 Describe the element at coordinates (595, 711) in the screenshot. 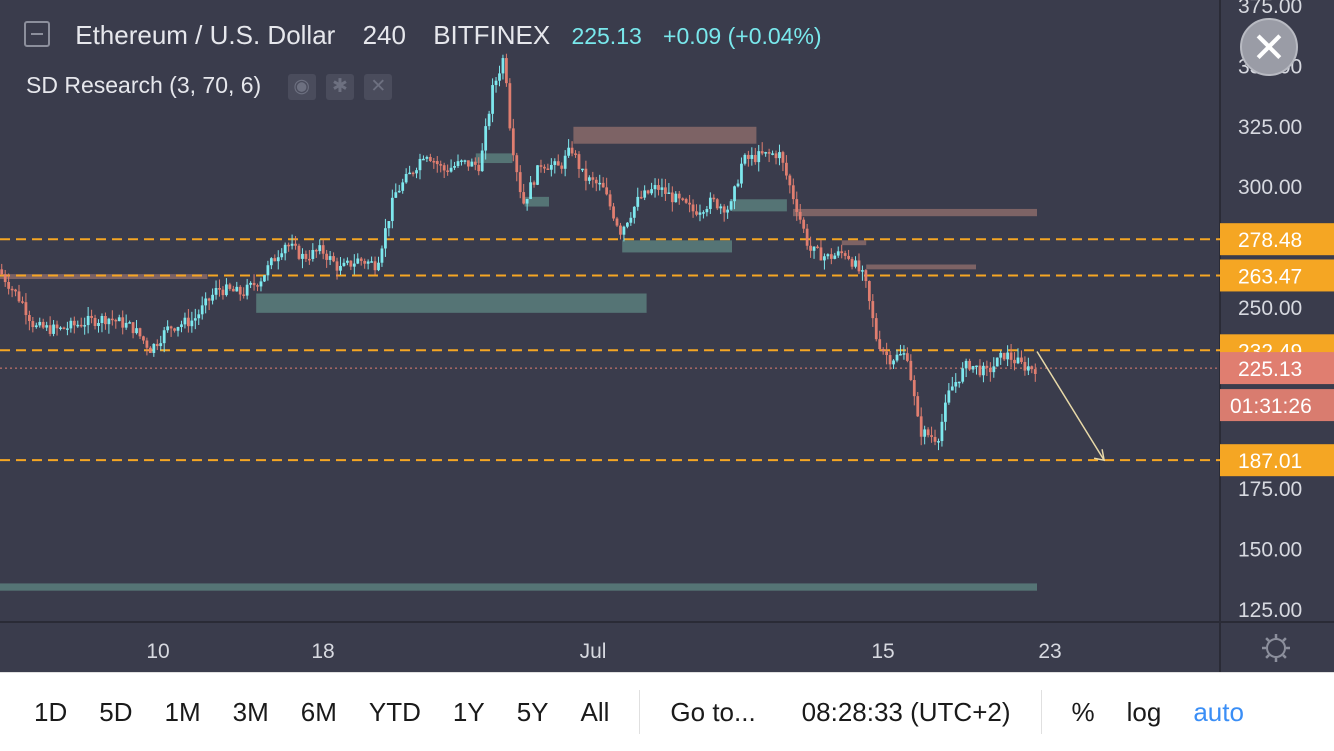

I see `range-all-button: All` at that location.